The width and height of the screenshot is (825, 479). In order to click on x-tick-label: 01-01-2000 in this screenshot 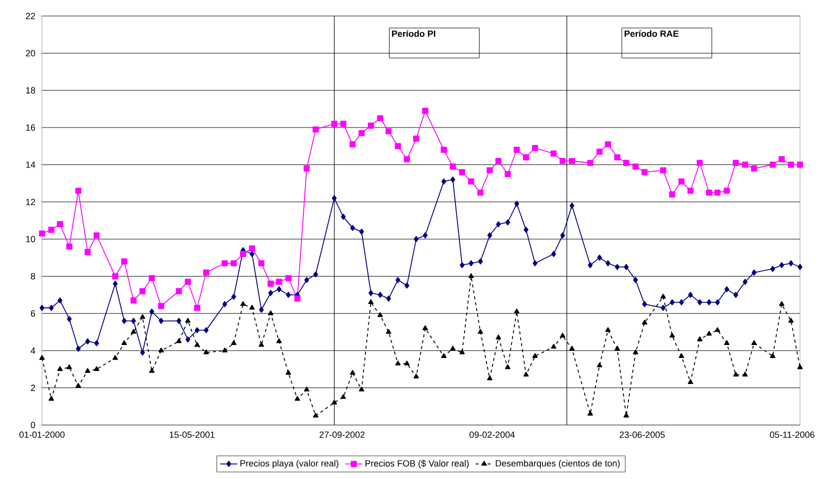, I will do `click(42, 435)`.